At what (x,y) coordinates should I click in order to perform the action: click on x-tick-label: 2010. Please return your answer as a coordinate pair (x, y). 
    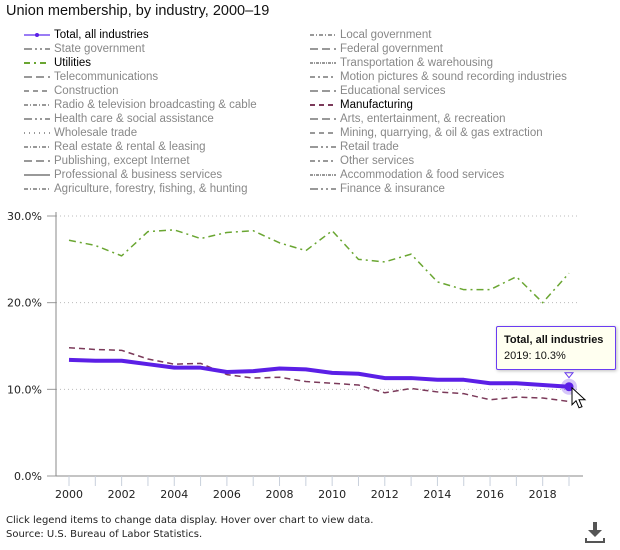
    Looking at the image, I should click on (332, 494).